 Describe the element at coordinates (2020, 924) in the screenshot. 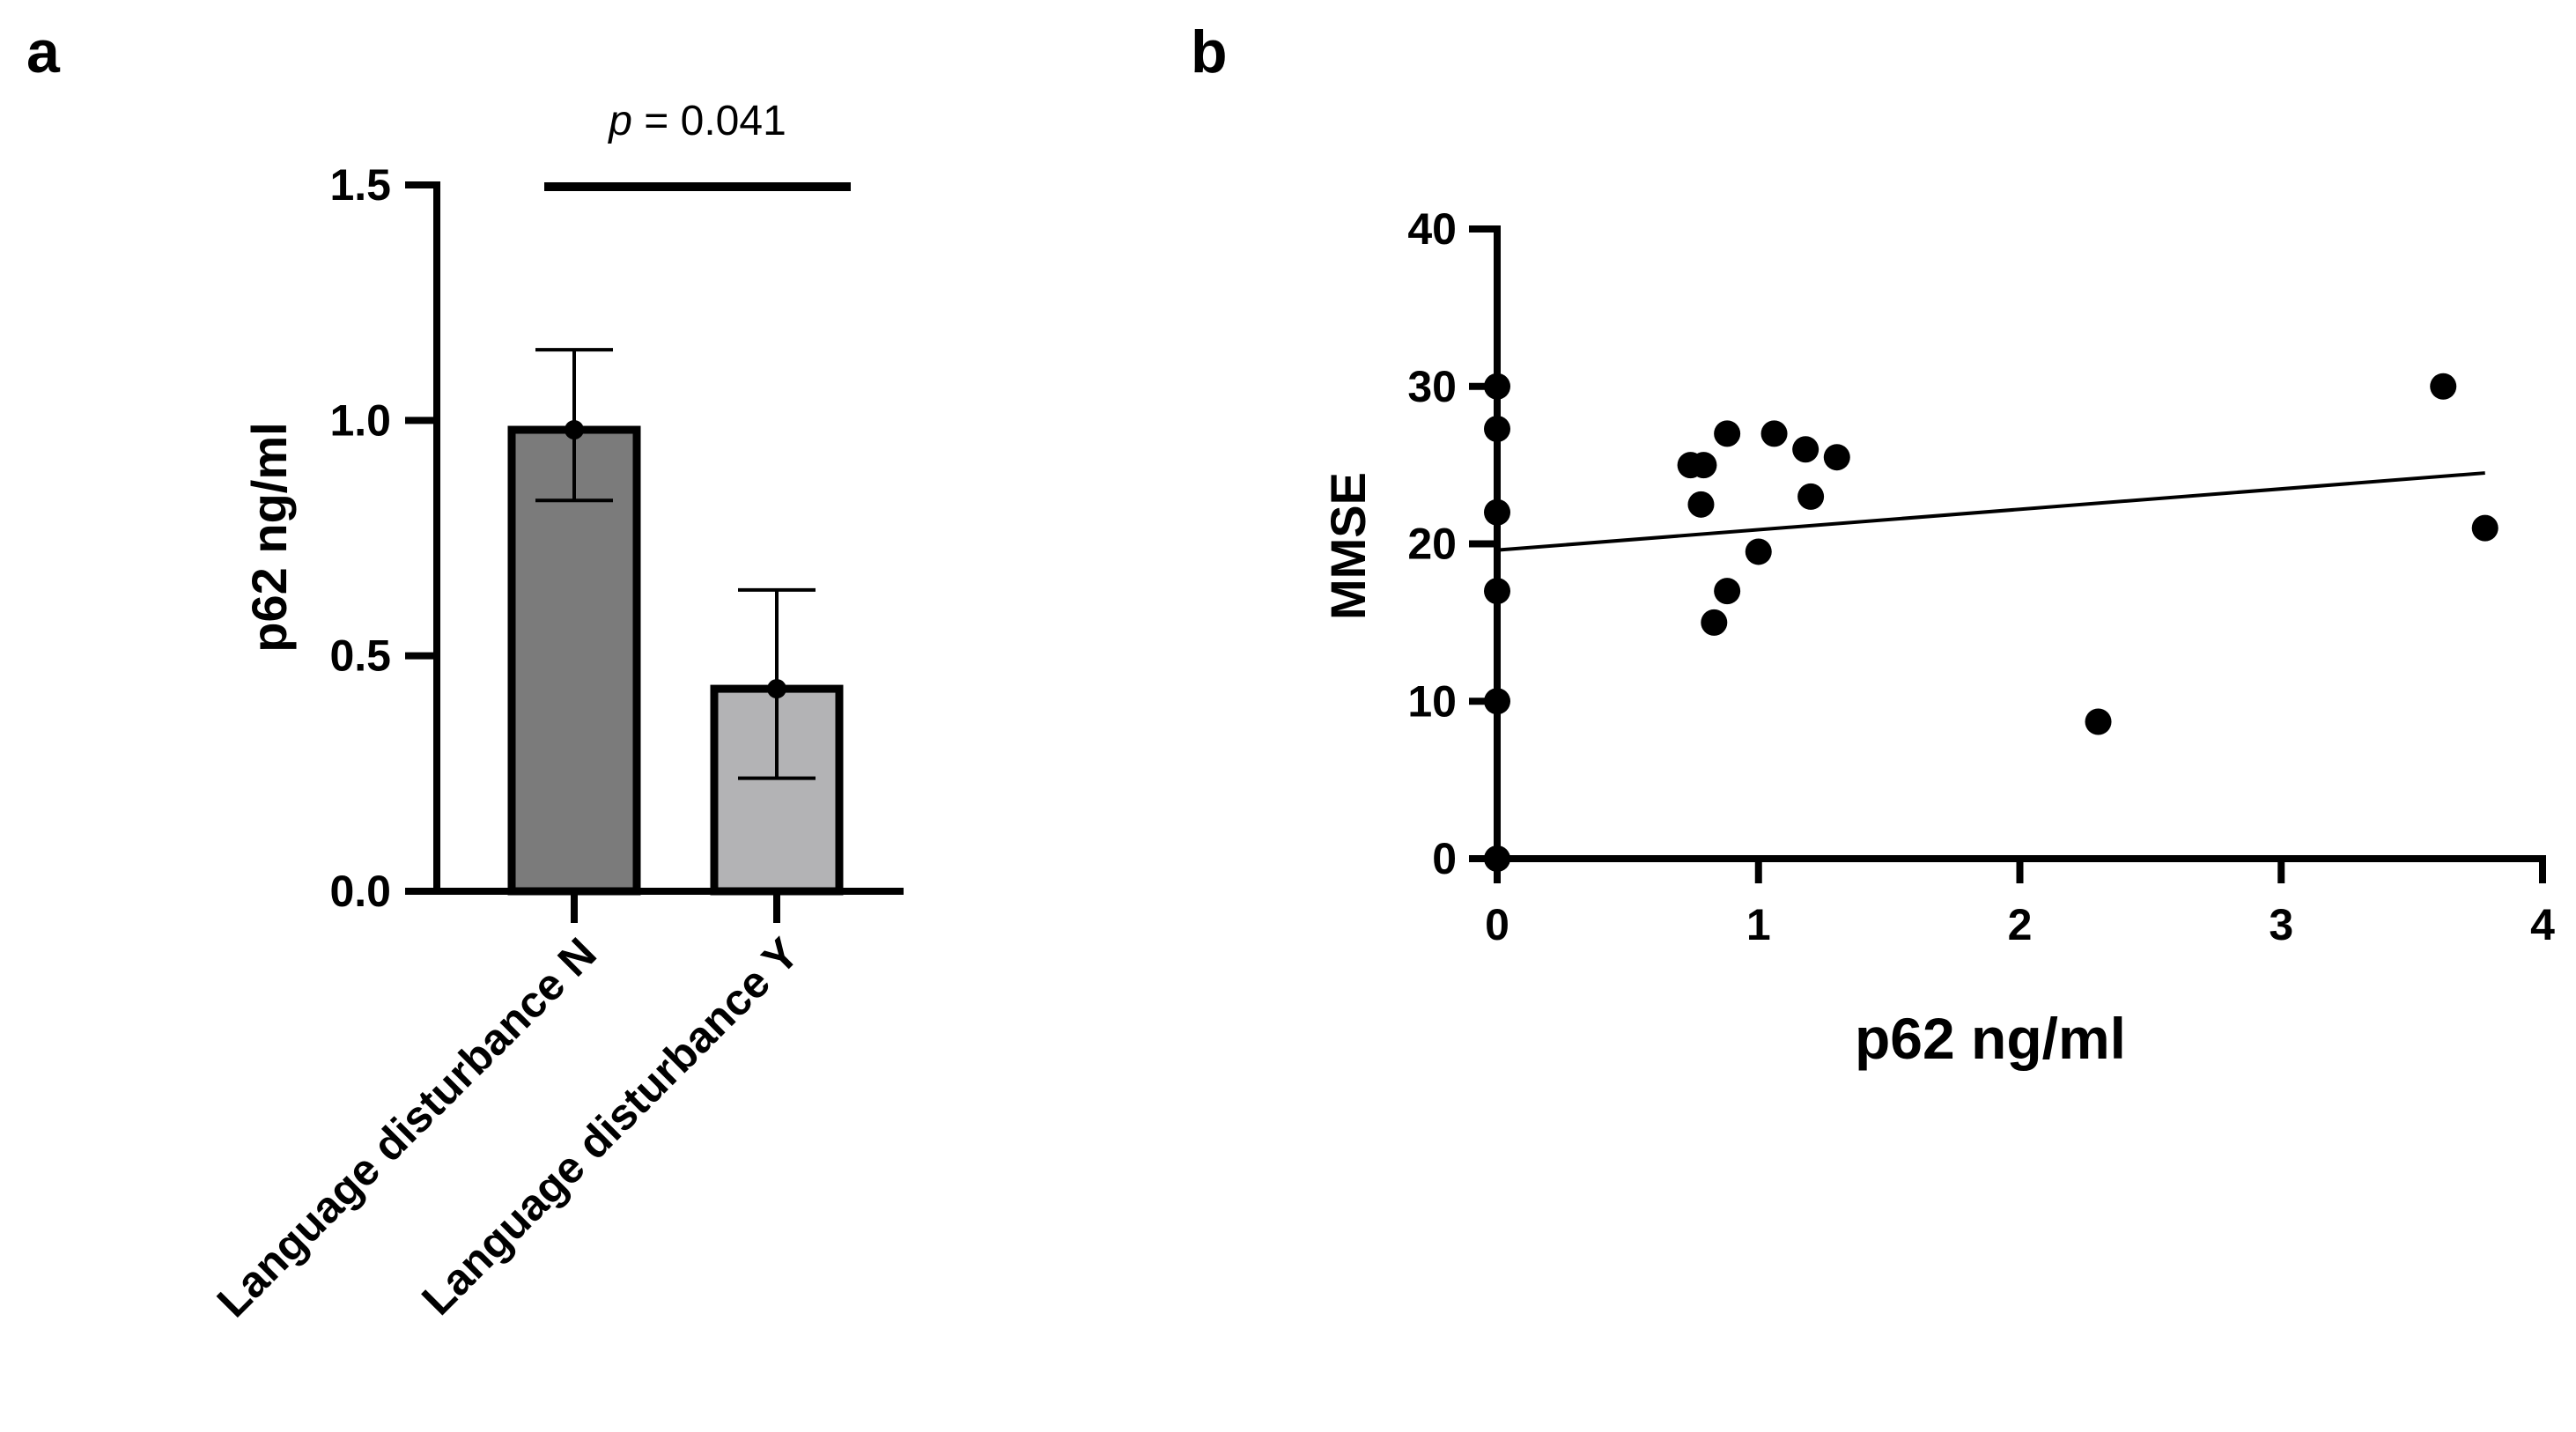

I see `scatter-x-tick-label: 2` at that location.